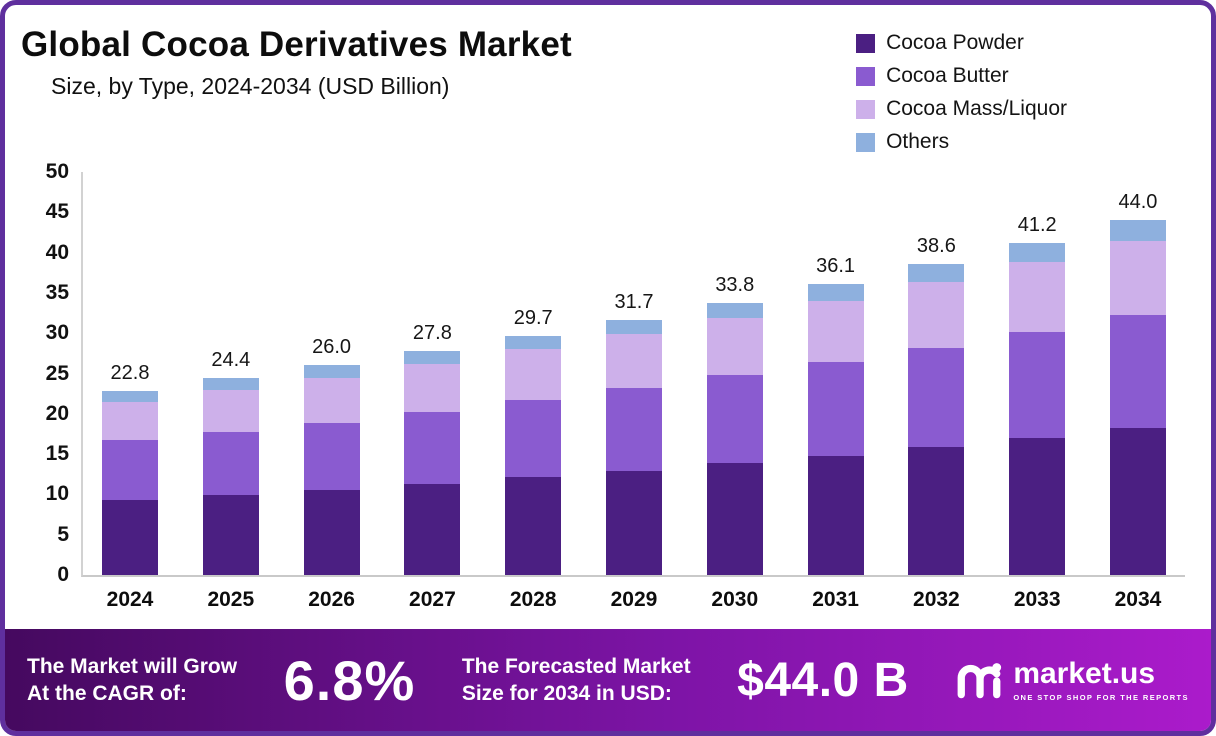 This screenshot has height=736, width=1216. What do you see at coordinates (866, 109) in the screenshot?
I see `legend-swatch-cocoa-mass-liquor` at bounding box center [866, 109].